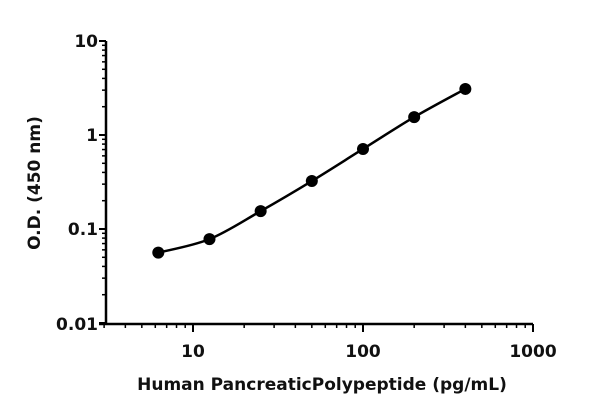 This screenshot has width=600, height=416. I want to click on y-tick-label-10: 10, so click(86, 42).